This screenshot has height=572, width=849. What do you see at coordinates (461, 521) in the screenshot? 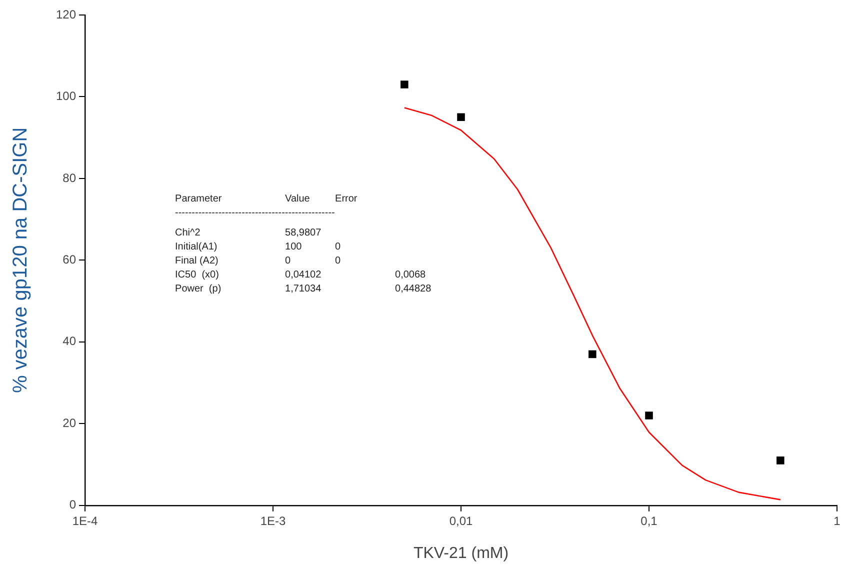
I see `x-tick-label: 0,01` at bounding box center [461, 521].